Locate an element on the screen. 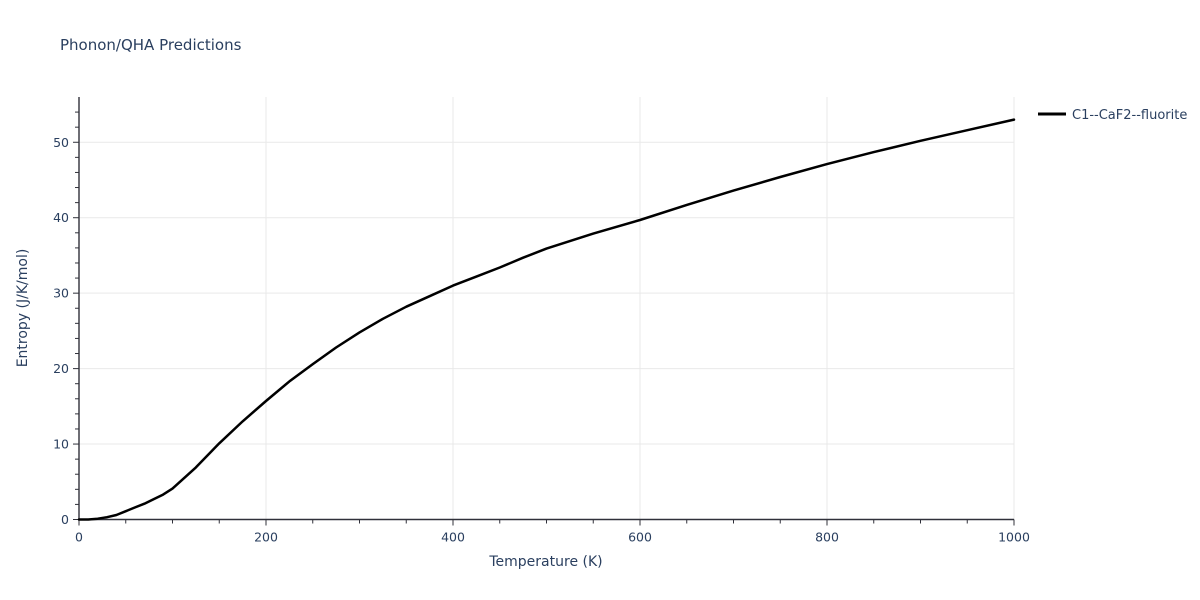  x-tick-label: 800 is located at coordinates (827, 537).